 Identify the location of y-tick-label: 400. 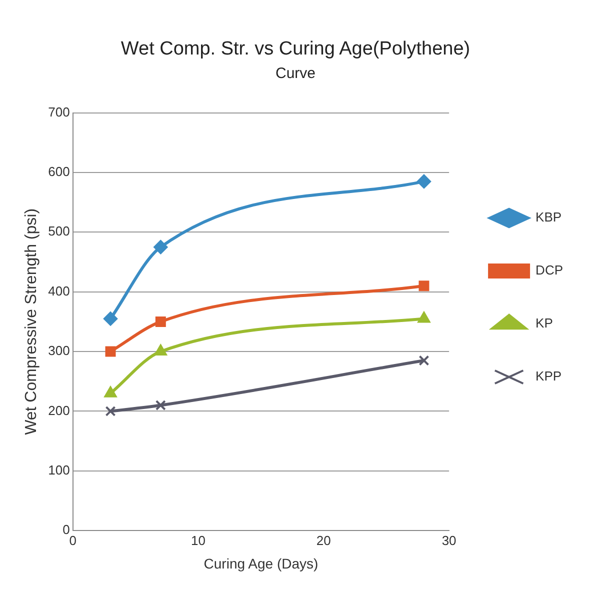
(59, 290).